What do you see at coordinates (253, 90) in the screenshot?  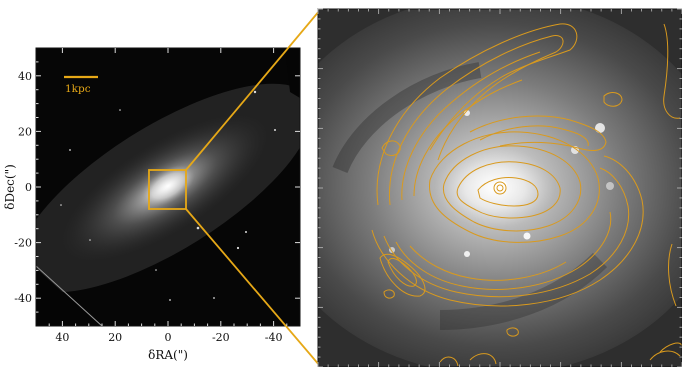 I see `zoom-connector-top` at bounding box center [253, 90].